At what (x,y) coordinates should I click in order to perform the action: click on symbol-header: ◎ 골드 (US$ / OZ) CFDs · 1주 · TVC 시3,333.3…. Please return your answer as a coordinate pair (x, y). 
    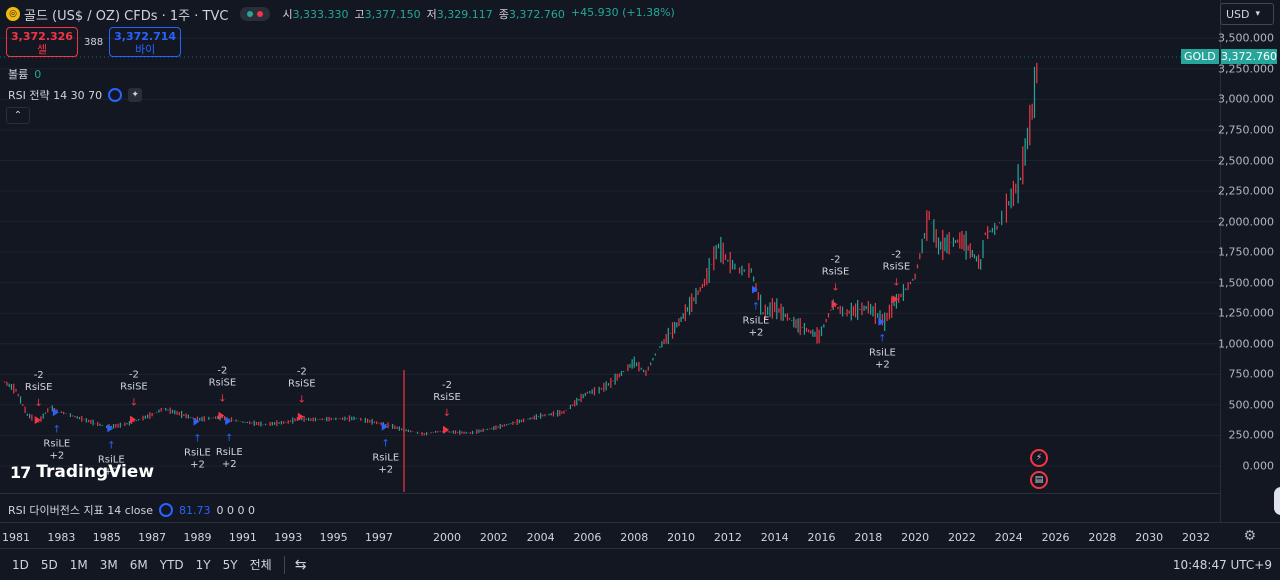
    Looking at the image, I should click on (340, 14).